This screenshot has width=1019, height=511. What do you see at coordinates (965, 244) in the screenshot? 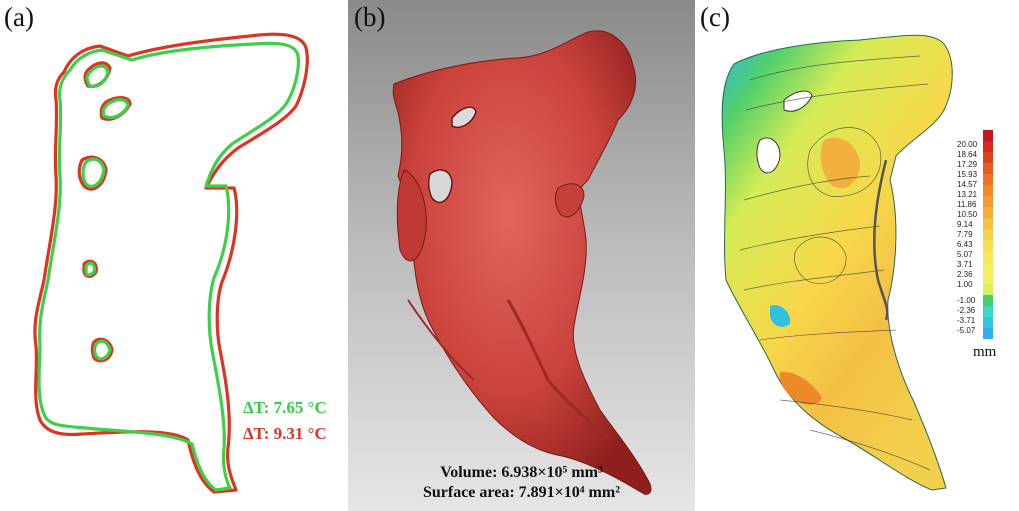
I see `colorbar-tick-label: 6.43` at bounding box center [965, 244].